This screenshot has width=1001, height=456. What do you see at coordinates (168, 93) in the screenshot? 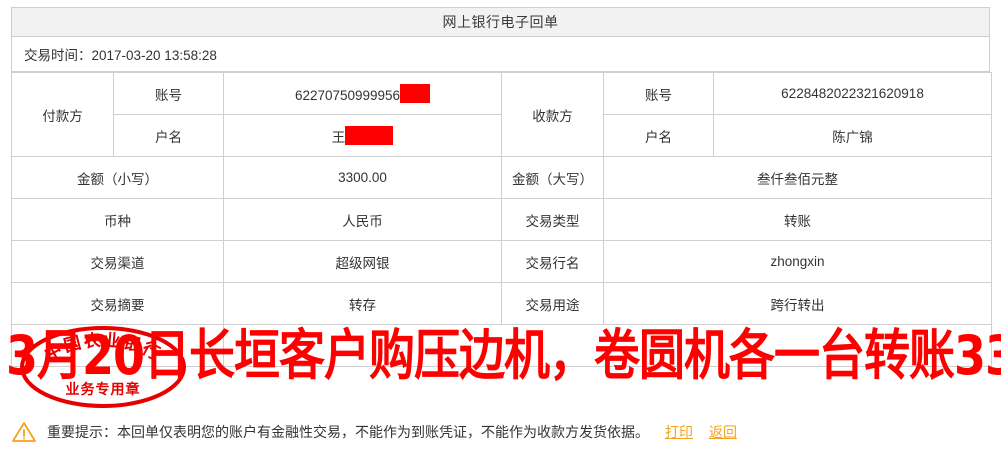
I see `payer-account-label: 账号` at bounding box center [168, 93].